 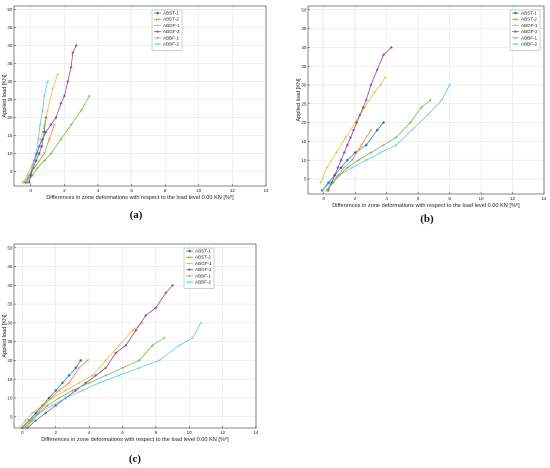 What do you see at coordinates (305, 179) in the screenshot?
I see `y-tick-label: 5` at bounding box center [305, 179].